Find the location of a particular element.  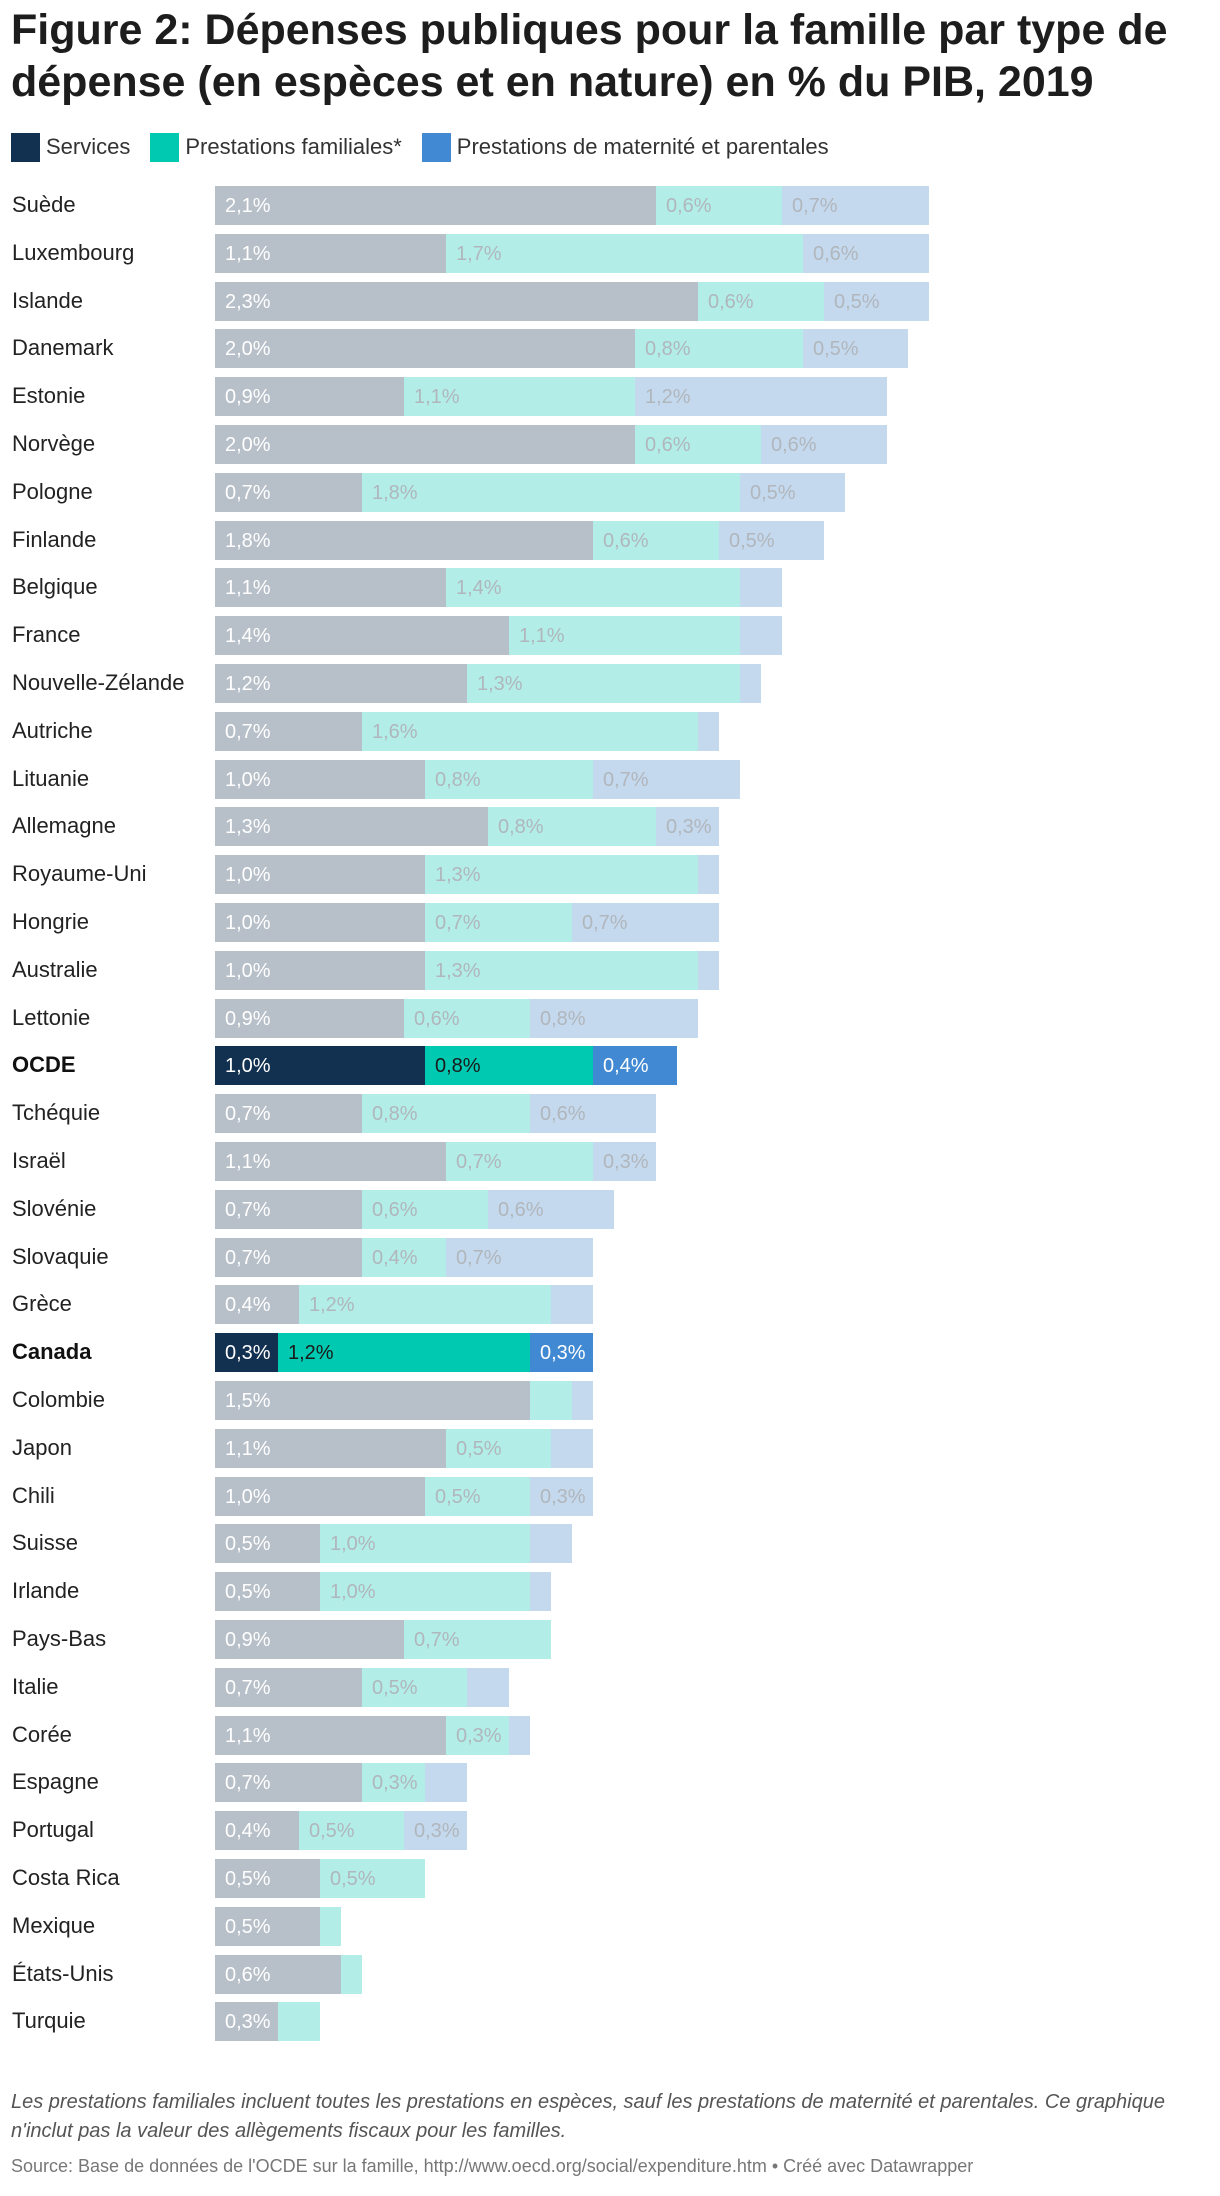

legend-label-maternite-parentales: Prestations de maternité et parentales is located at coordinates (642, 146).